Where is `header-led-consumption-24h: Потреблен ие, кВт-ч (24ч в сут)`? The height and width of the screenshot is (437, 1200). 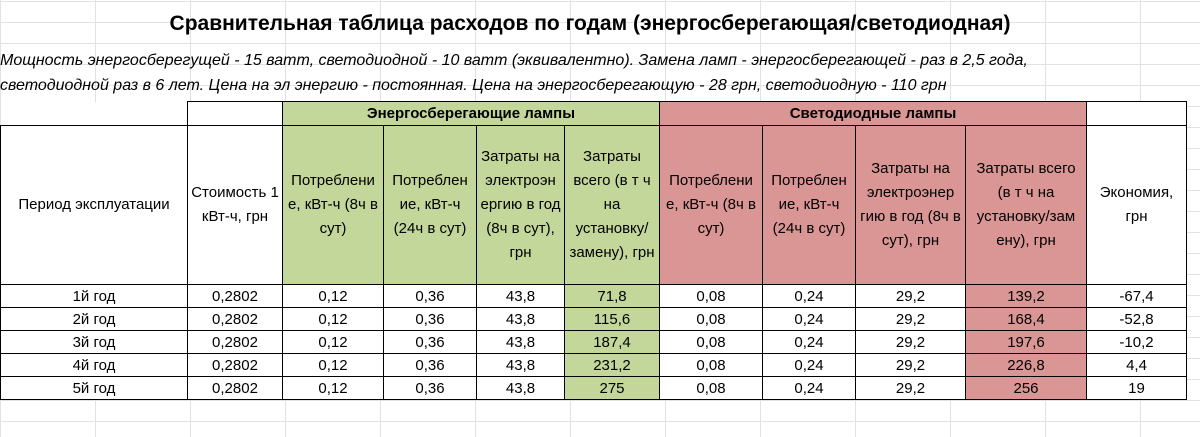 header-led-consumption-24h: Потреблен ие, кВт-ч (24ч в сут) is located at coordinates (809, 205).